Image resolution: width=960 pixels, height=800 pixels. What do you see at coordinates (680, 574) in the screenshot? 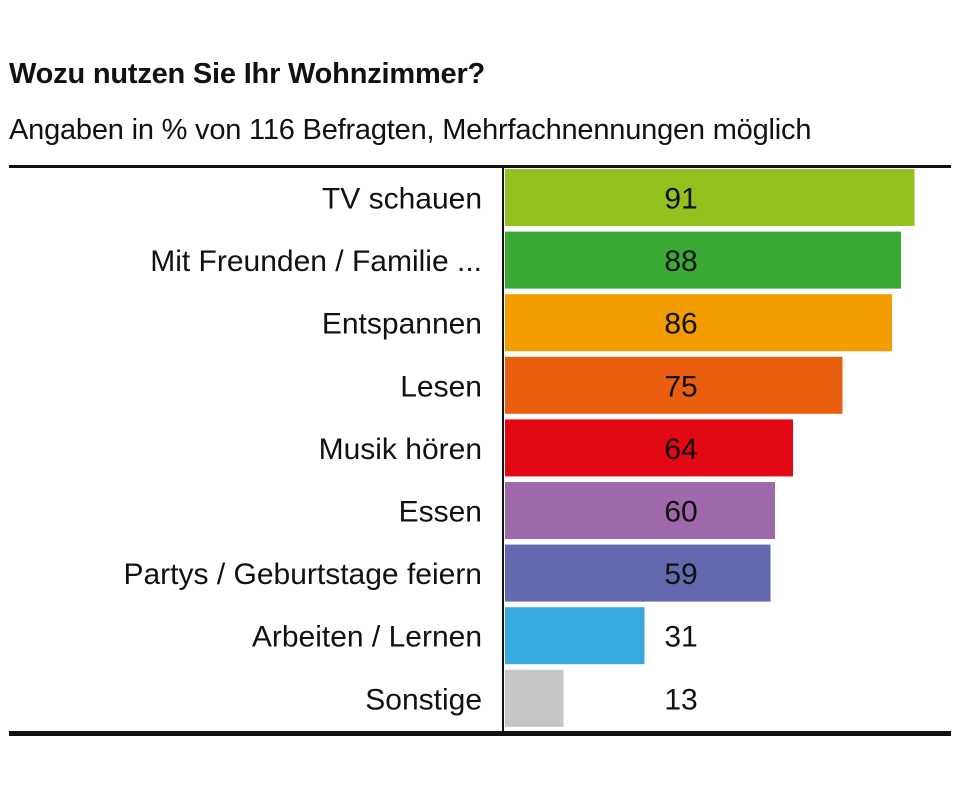
I see `value-label: 59` at bounding box center [680, 574].